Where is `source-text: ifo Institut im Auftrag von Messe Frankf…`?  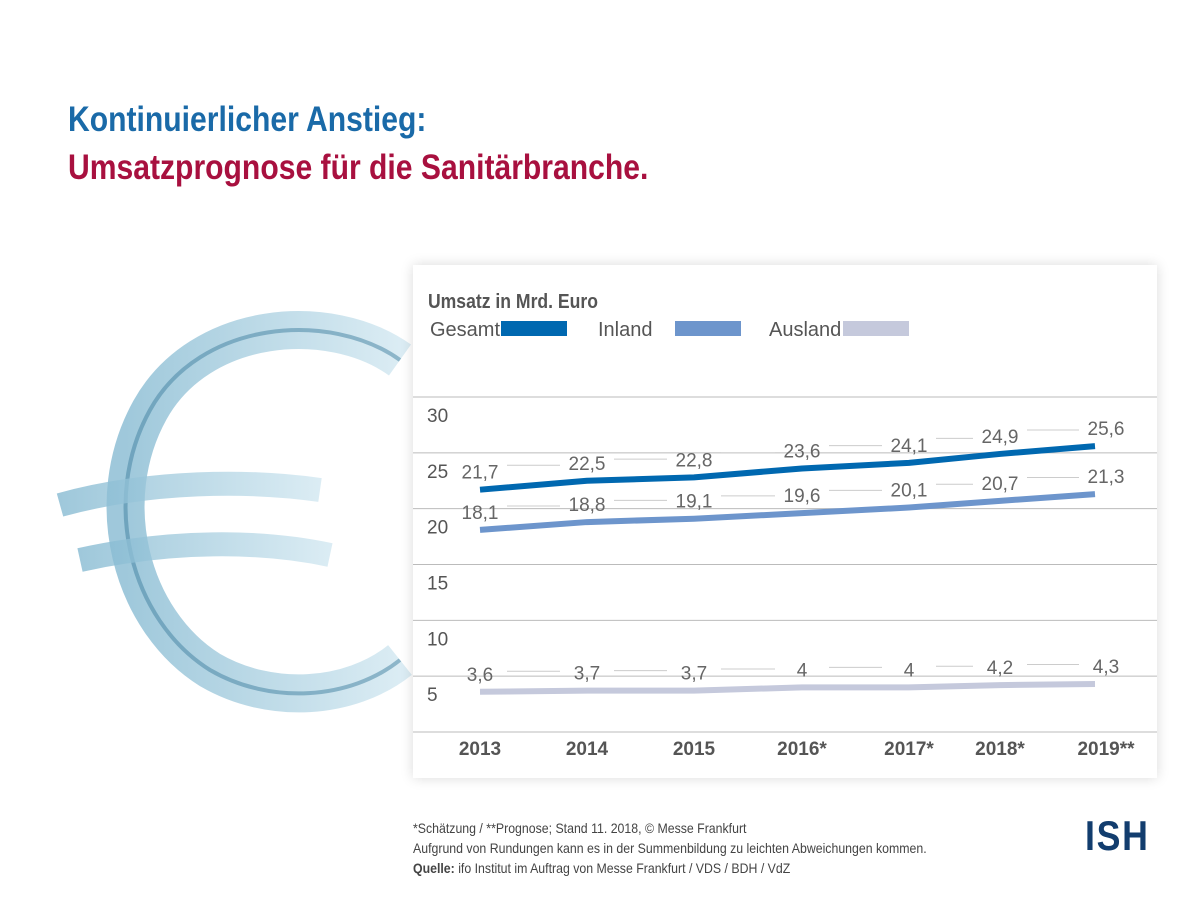
source-text: ifo Institut im Auftrag von Messe Frankf… is located at coordinates (622, 868).